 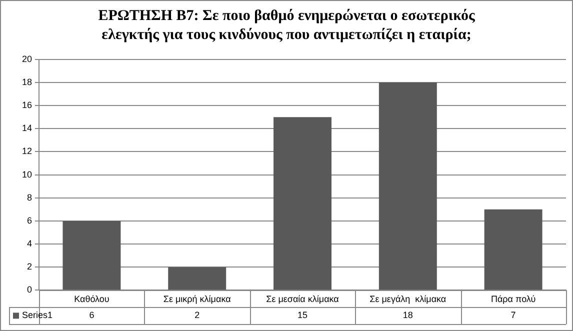 What do you see at coordinates (286, 26) in the screenshot?
I see `chart-title: ΕΡΩΤΗΣΗ Β7: Σε ποιο βαθμό ενημερώνεται ο εσωτερικός ελεγκτής για τους κινδύνους που αντιμετωπίζει η εταιρία;` at bounding box center [286, 26].